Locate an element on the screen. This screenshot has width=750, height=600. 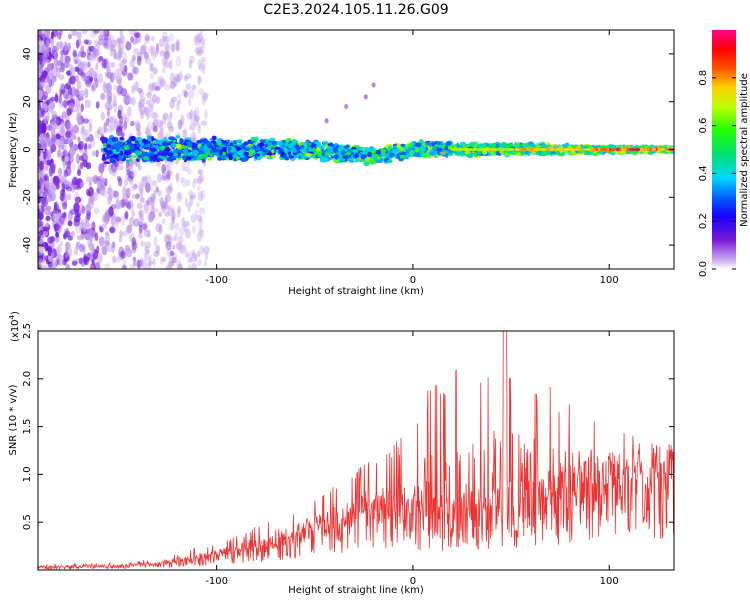
snr-y-tick-label: 1.5 is located at coordinates (27, 427).